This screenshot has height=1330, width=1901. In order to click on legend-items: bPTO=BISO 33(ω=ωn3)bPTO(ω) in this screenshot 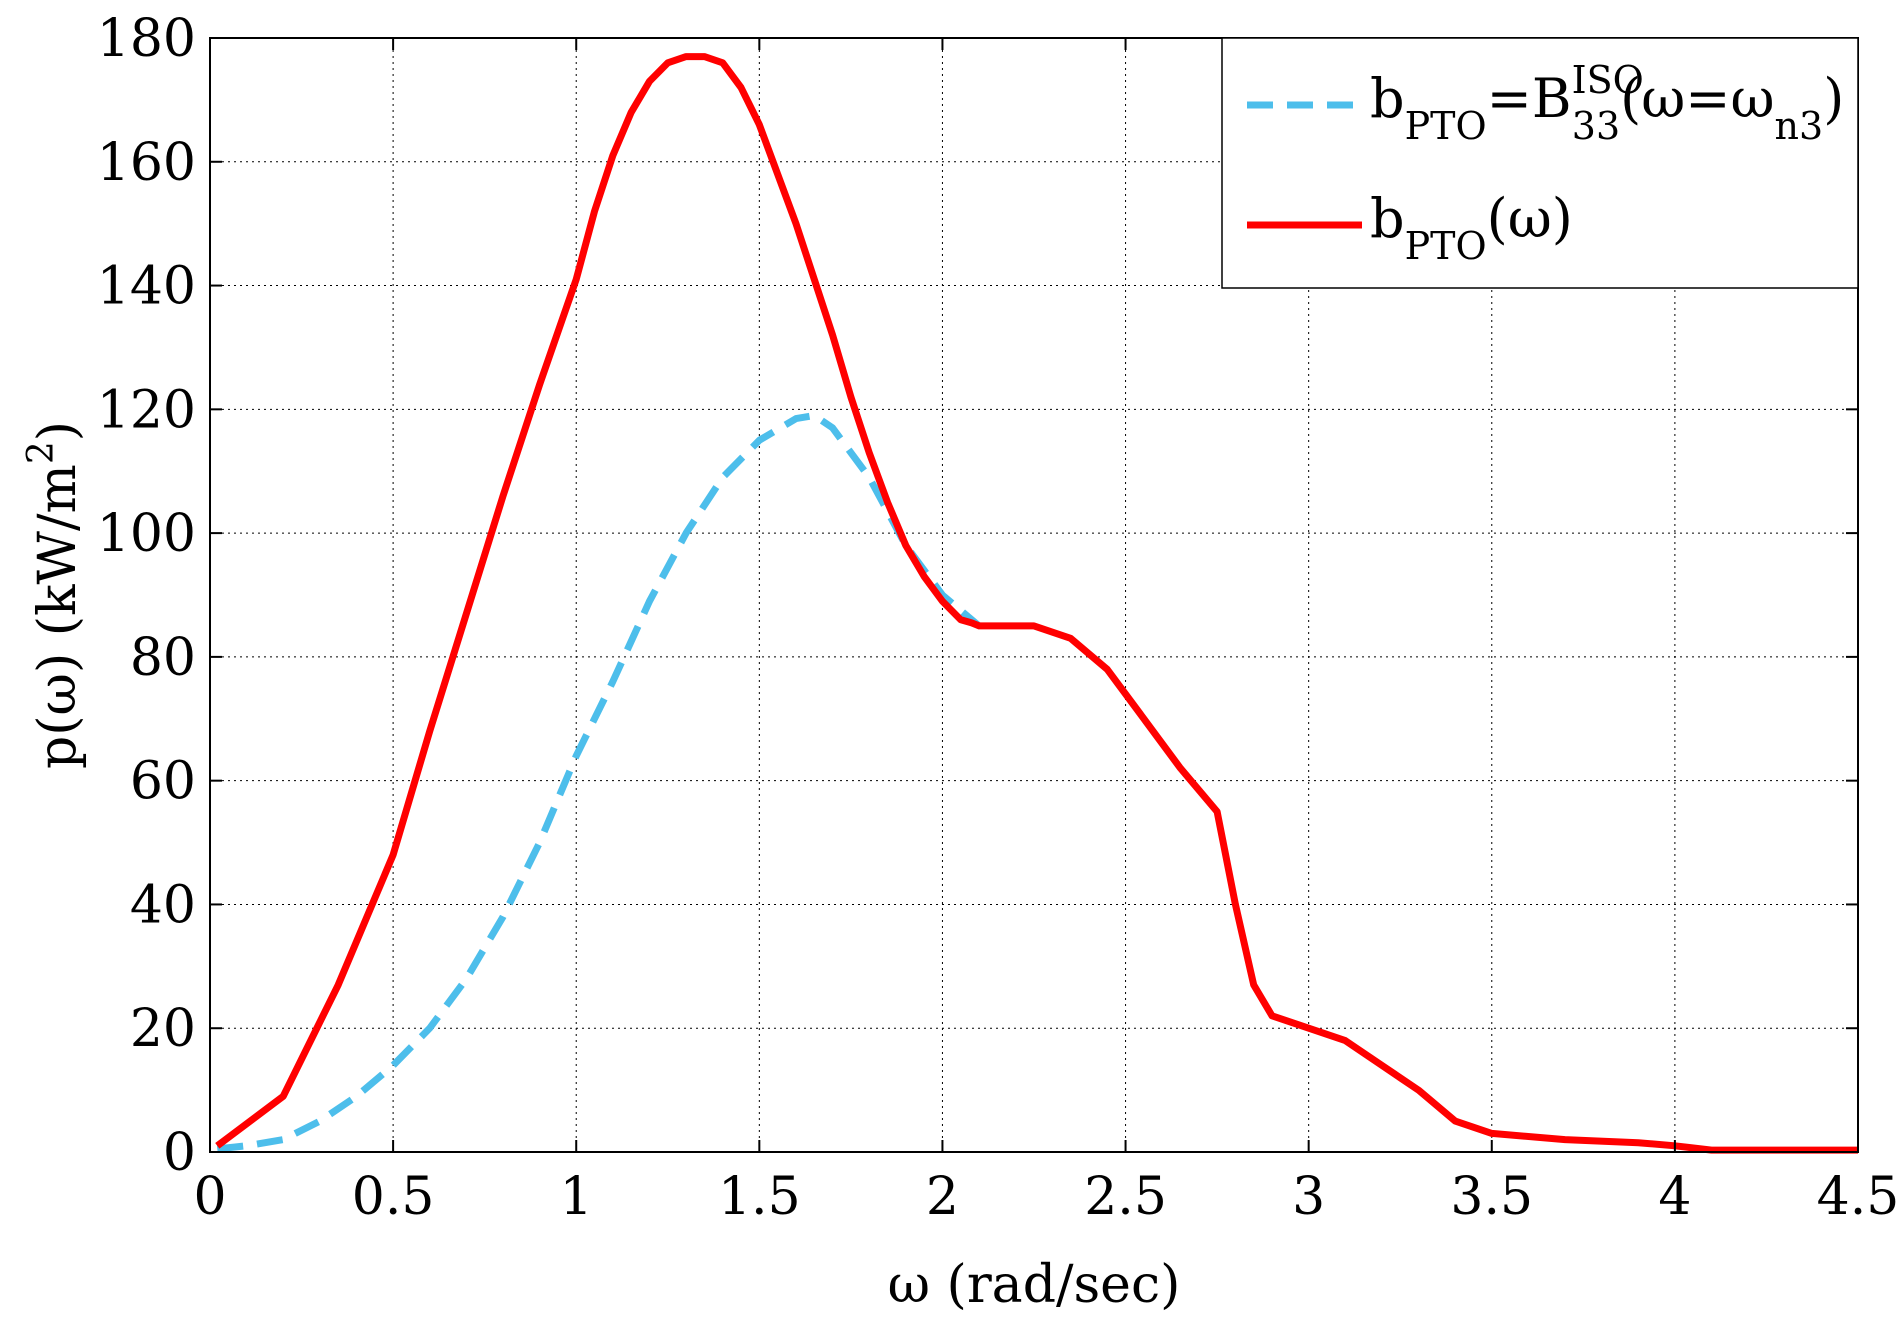, I will do `click(1545, 163)`.